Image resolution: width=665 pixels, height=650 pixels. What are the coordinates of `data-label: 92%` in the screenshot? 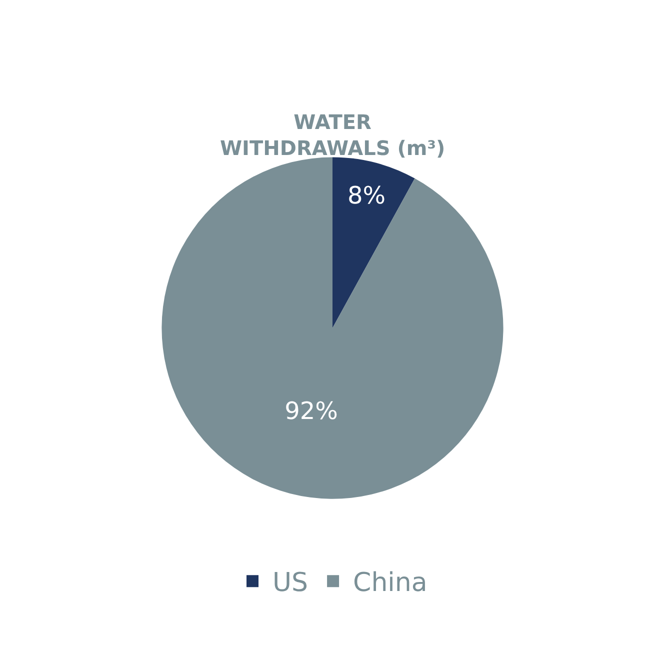 It's located at (311, 410).